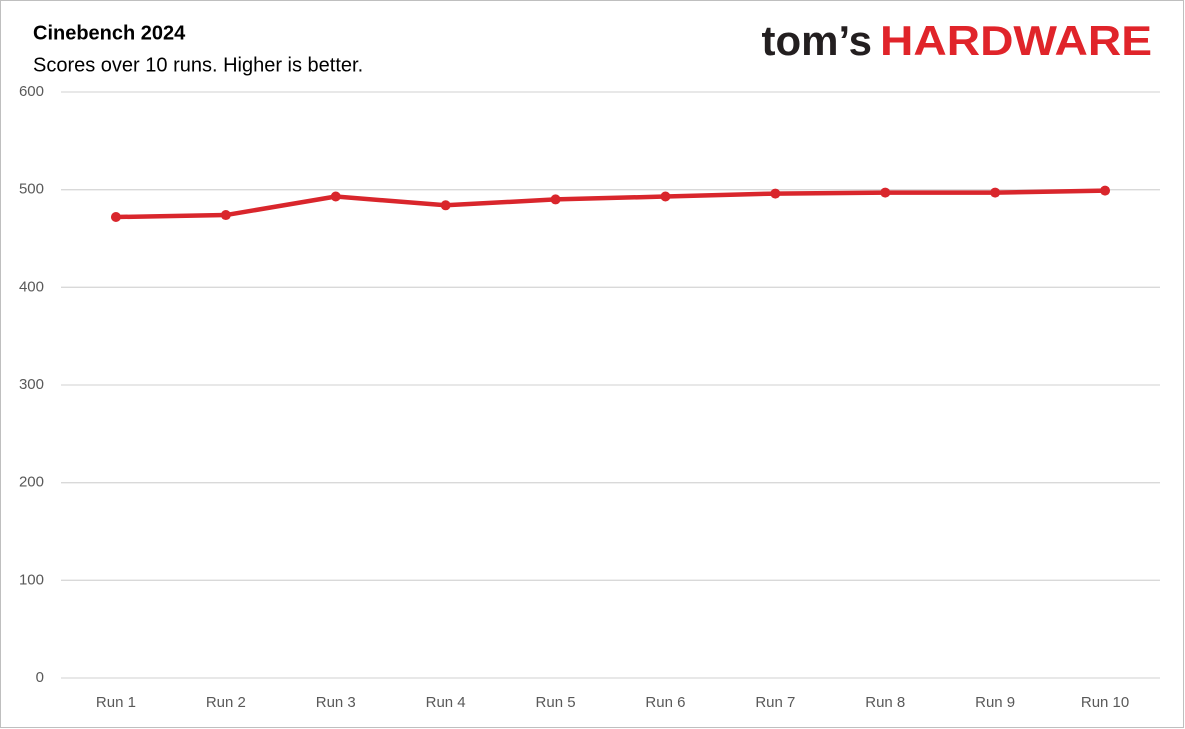 This screenshot has height=729, width=1185. What do you see at coordinates (31, 91) in the screenshot?
I see `y-tick-label: 600` at bounding box center [31, 91].